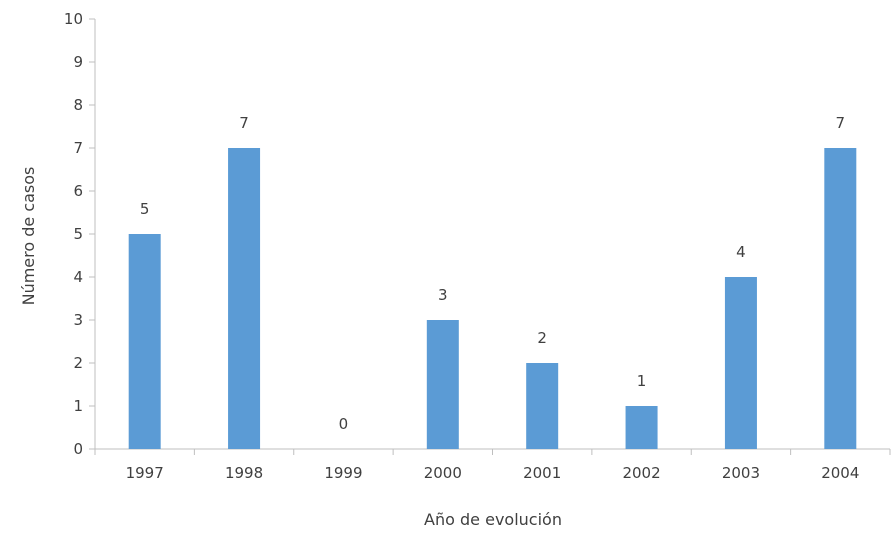 Image resolution: width=893 pixels, height=536 pixels. What do you see at coordinates (78, 363) in the screenshot?
I see `y-tick-label: 2` at bounding box center [78, 363].